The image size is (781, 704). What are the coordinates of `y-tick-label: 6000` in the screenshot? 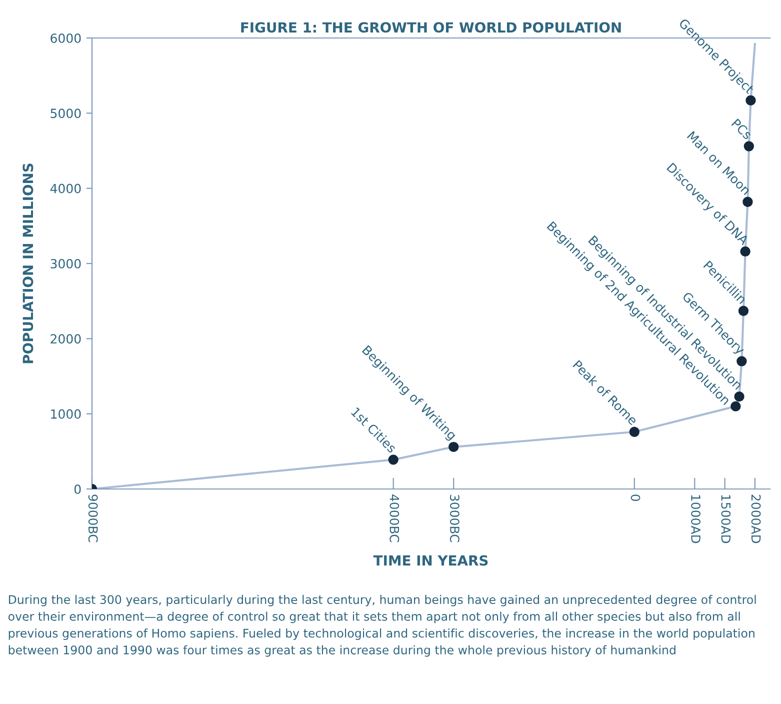 It's located at (65, 38).